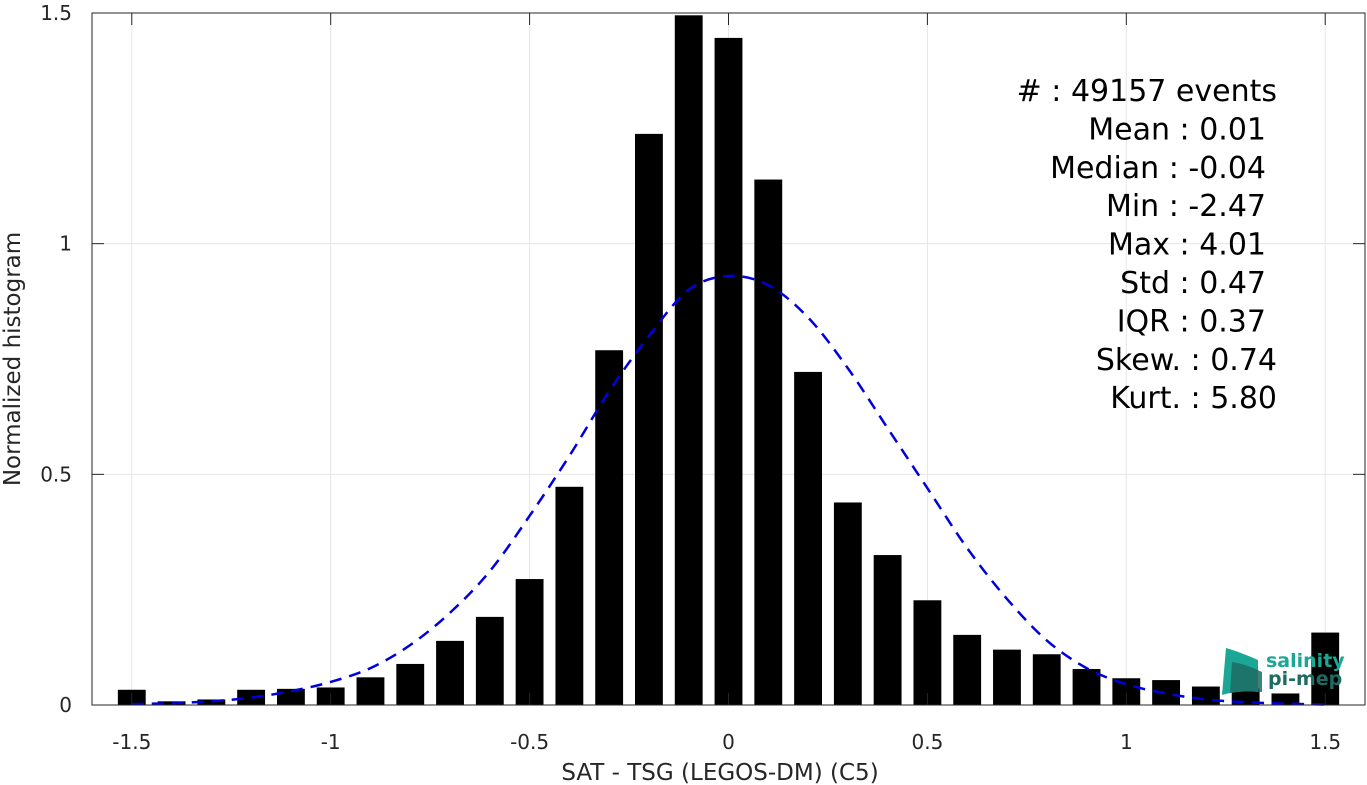  Describe the element at coordinates (56, 13) in the screenshot. I see `y-tick-label: 1.5` at that location.